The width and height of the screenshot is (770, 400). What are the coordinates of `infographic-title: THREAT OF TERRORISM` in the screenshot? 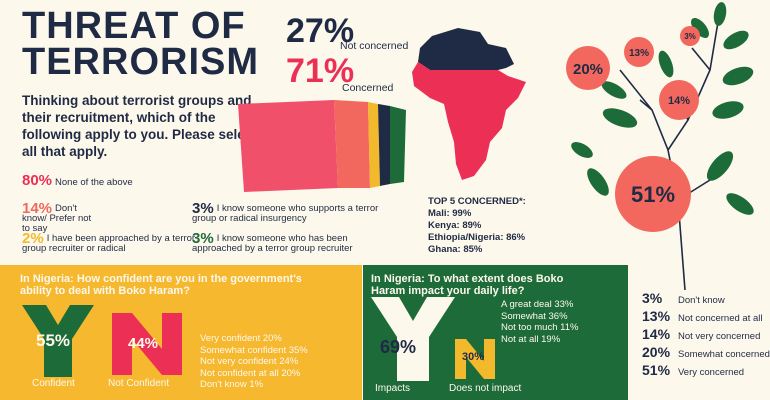 It's located at (140, 44).